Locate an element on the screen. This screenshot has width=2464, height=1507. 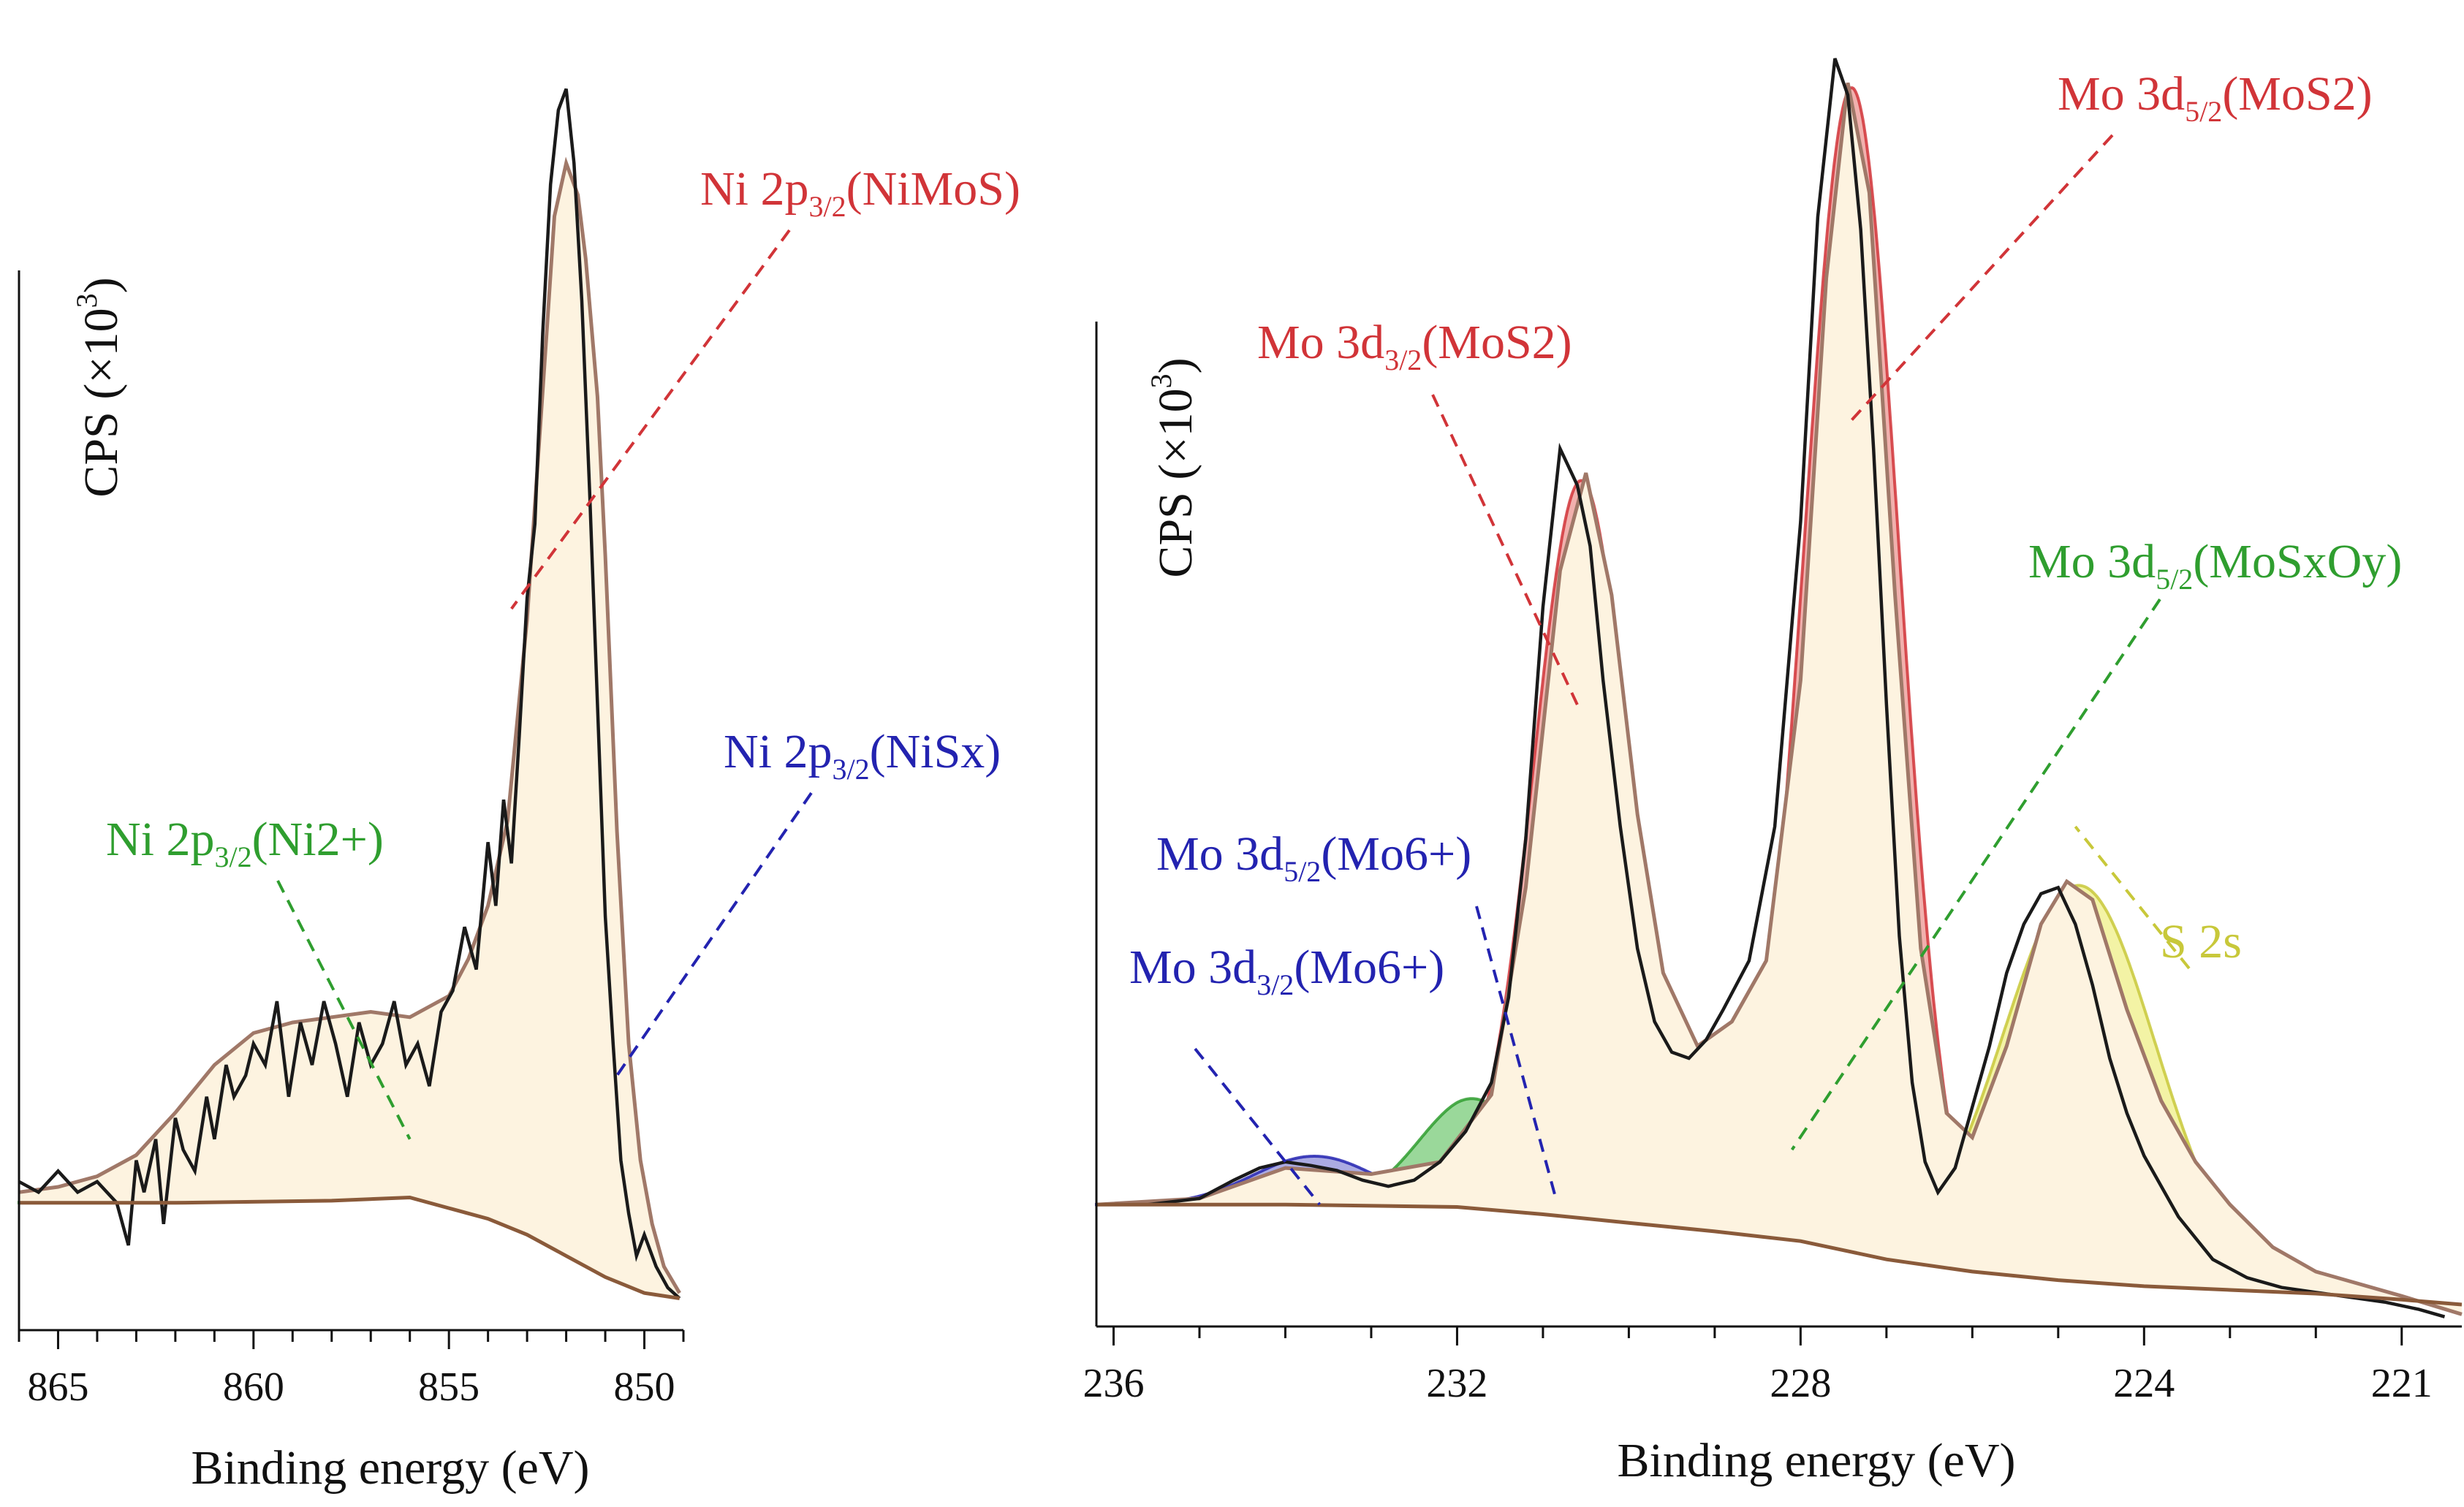
ni-x-axis-title: Binding energy (eV) is located at coordinates (391, 1468).